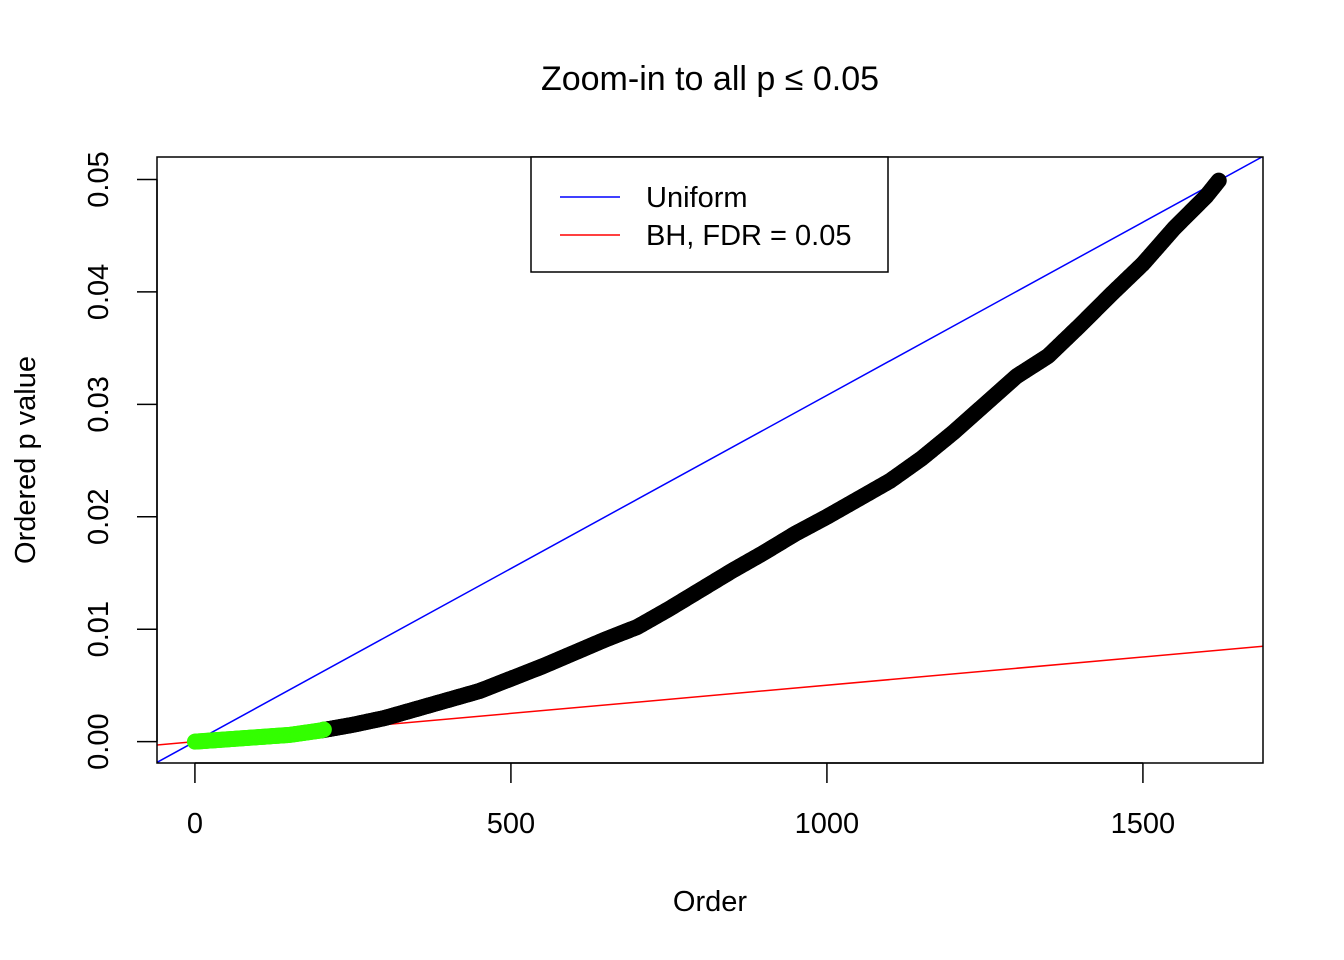  What do you see at coordinates (99, 179) in the screenshot?
I see `y-tick-label: 0.05` at bounding box center [99, 179].